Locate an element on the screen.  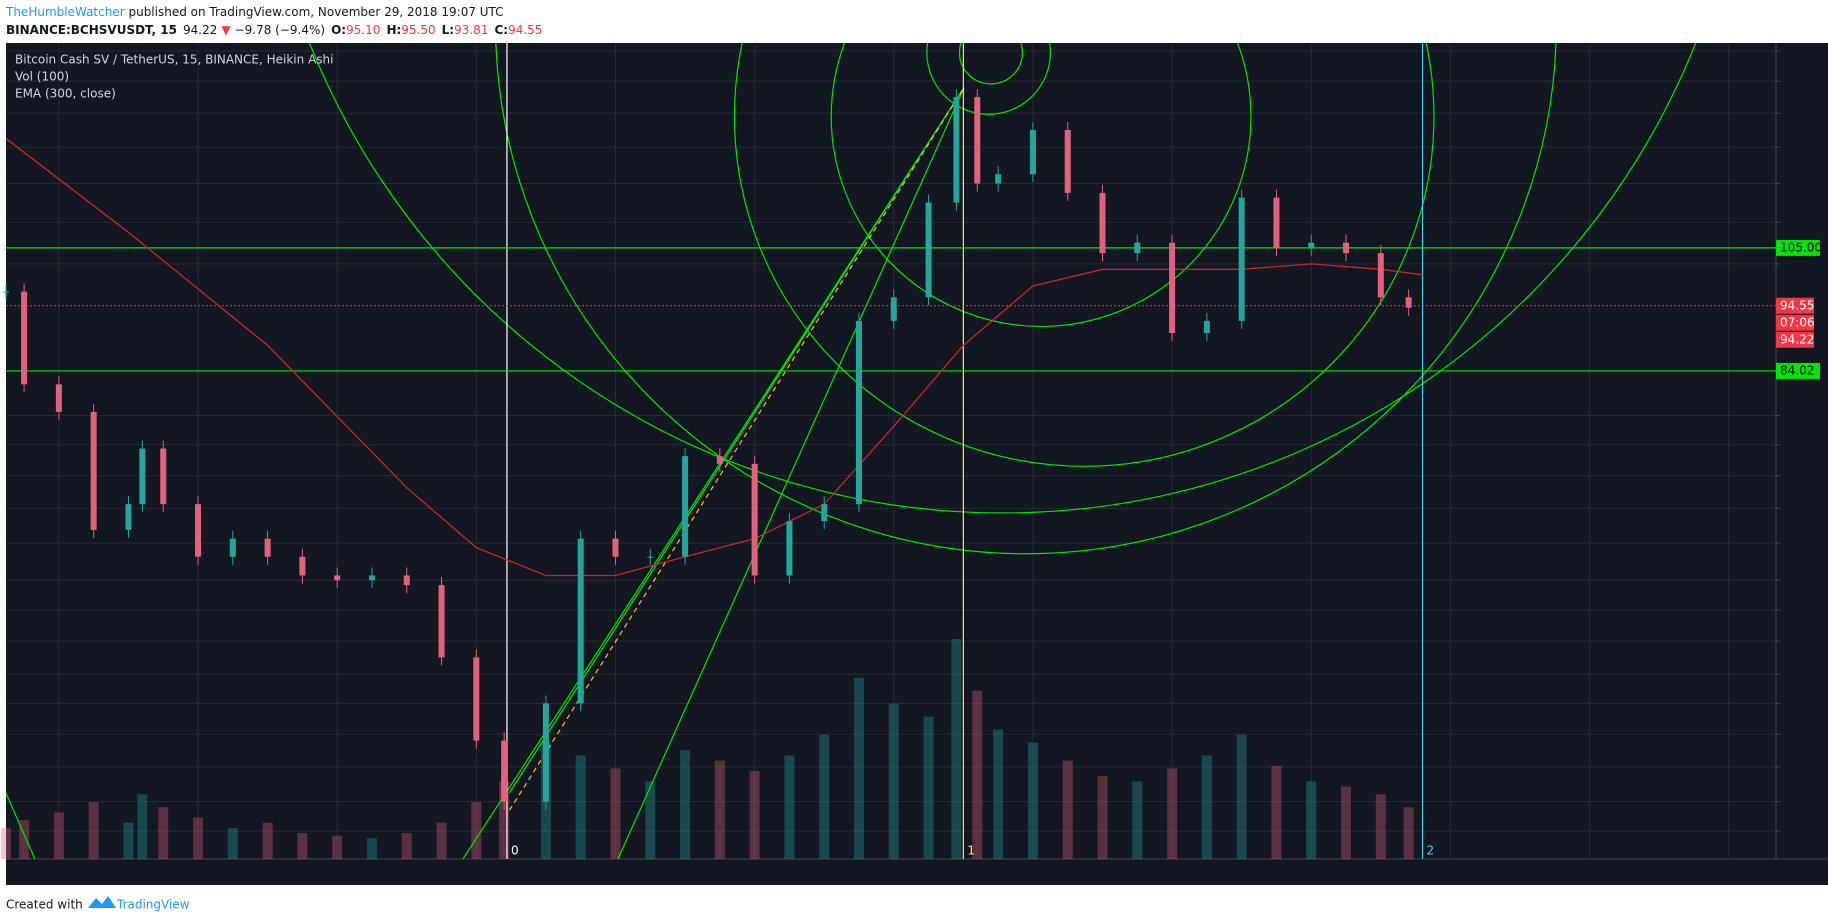
o: 95.10 is located at coordinates (363, 30).